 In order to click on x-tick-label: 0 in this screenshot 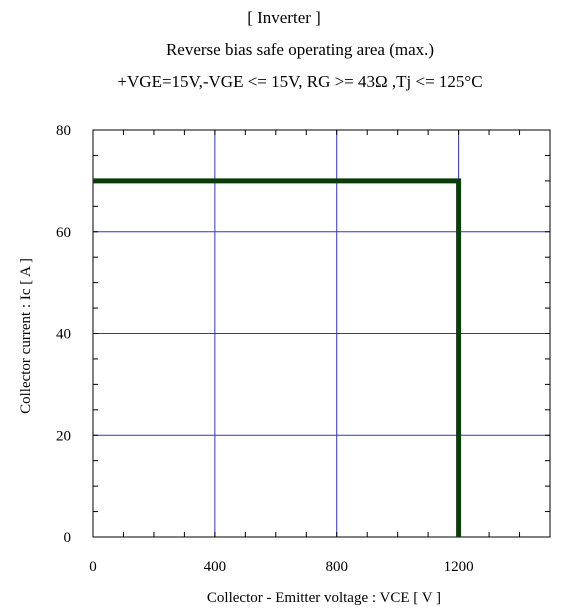, I will do `click(93, 567)`.